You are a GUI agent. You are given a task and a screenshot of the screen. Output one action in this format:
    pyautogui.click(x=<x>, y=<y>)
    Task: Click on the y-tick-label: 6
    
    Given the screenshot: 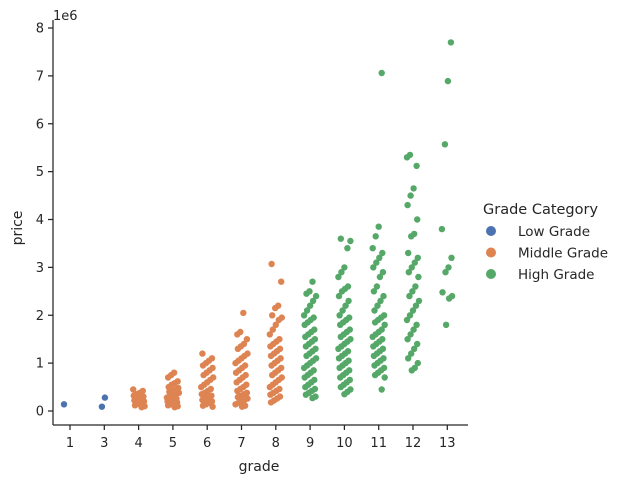 What is the action you would take?
    pyautogui.click(x=40, y=124)
    